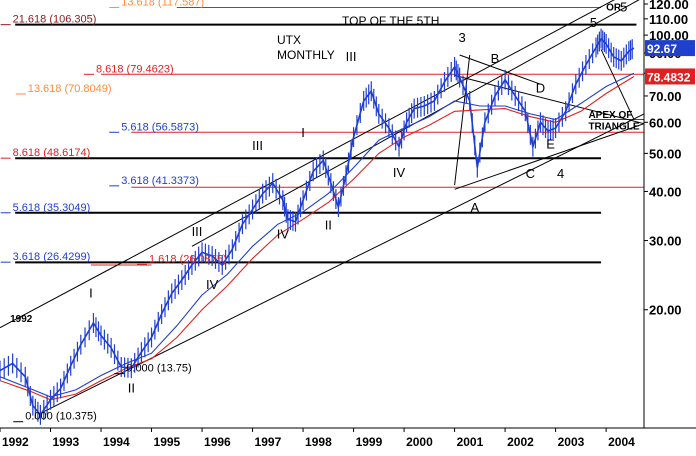  What do you see at coordinates (306, 55) in the screenshot?
I see `chart-title-line2: MONTHLY` at bounding box center [306, 55].